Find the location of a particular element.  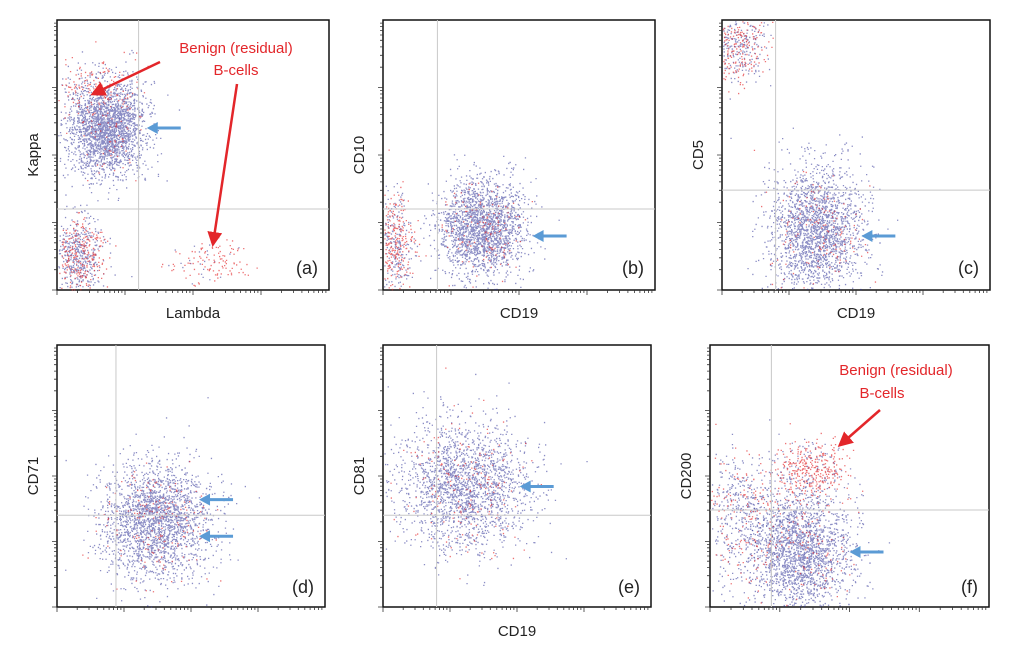

panel-f-ticks is located at coordinates (846, 479).